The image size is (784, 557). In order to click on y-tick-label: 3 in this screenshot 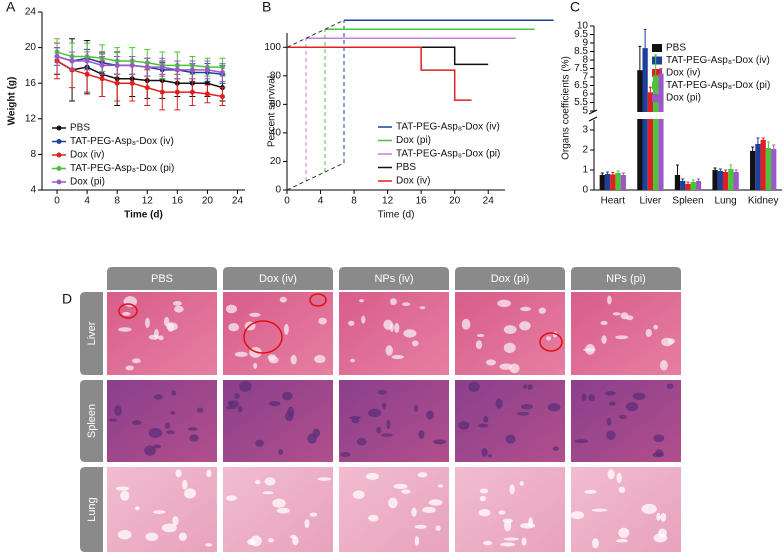, I will do `click(585, 130)`.